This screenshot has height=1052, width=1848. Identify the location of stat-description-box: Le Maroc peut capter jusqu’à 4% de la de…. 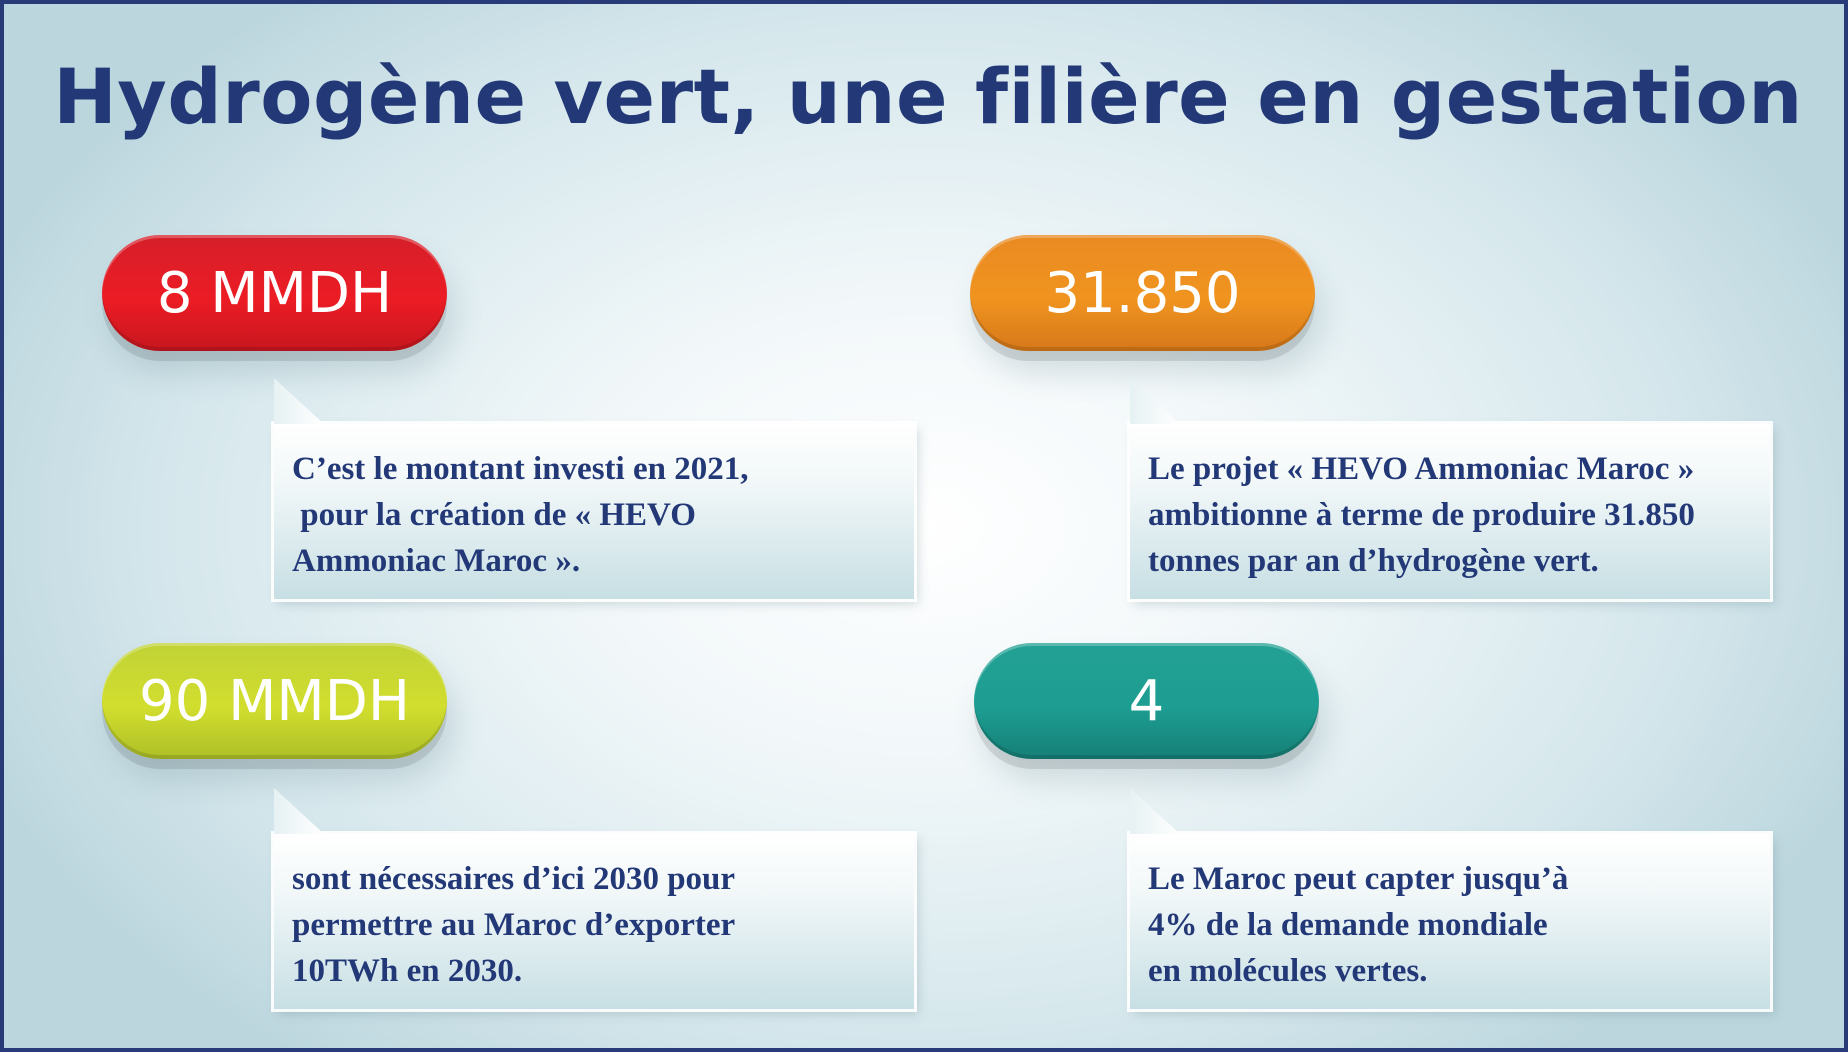
(1450, 898).